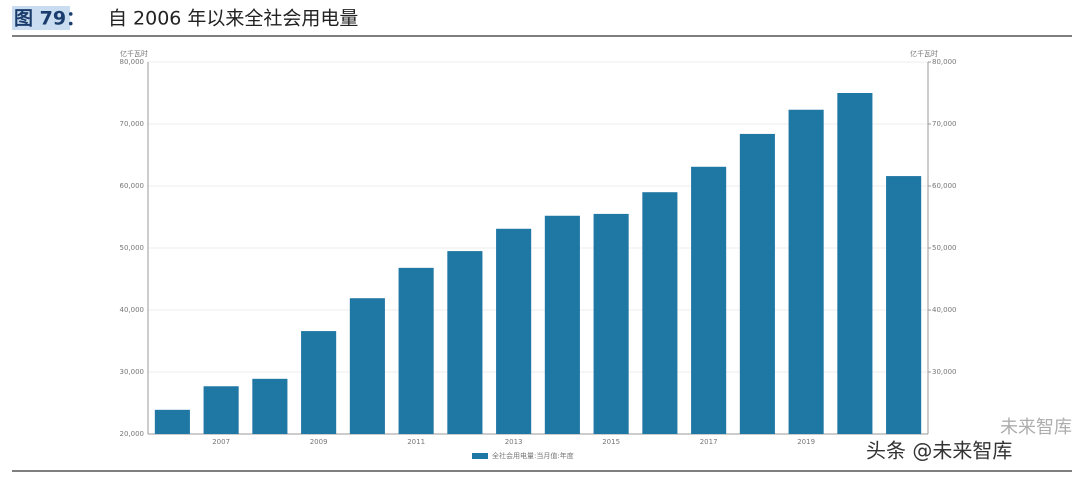  What do you see at coordinates (233, 19) in the screenshot?
I see `chart-title: 自 2006 年以来全社会用电量` at bounding box center [233, 19].